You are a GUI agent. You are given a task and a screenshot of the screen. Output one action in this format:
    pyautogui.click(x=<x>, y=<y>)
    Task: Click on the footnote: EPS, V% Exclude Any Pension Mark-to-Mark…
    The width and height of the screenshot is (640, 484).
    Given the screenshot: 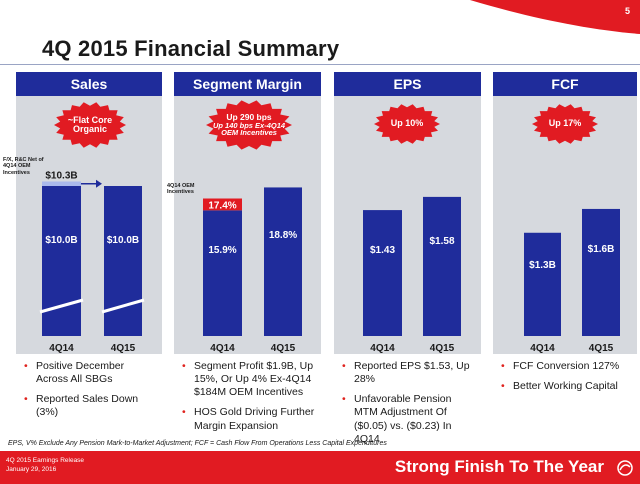 What is the action you would take?
    pyautogui.click(x=197, y=443)
    